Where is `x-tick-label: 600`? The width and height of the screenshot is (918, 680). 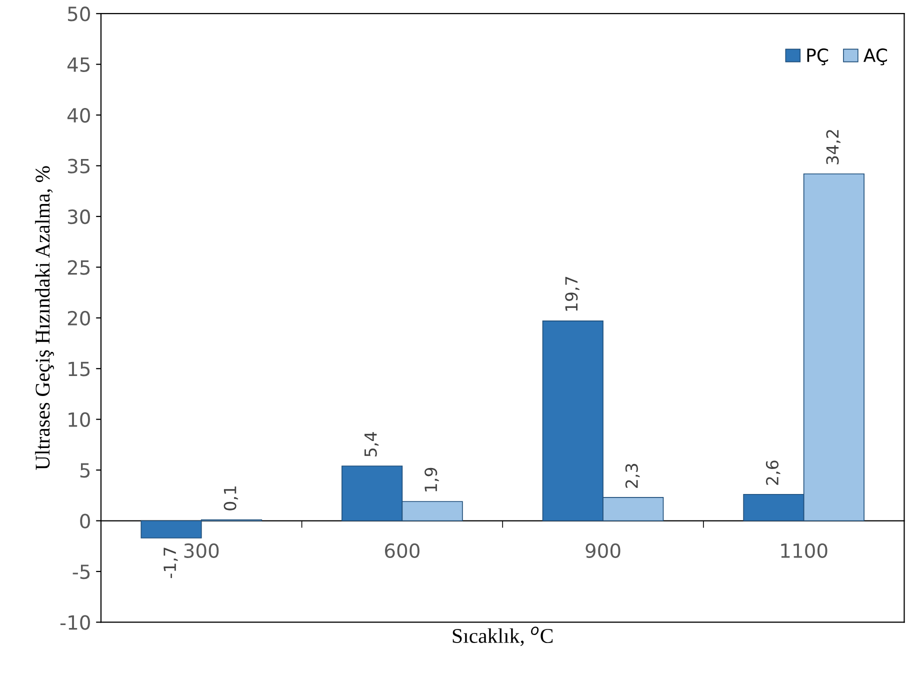 x-tick-label: 600 is located at coordinates (402, 550).